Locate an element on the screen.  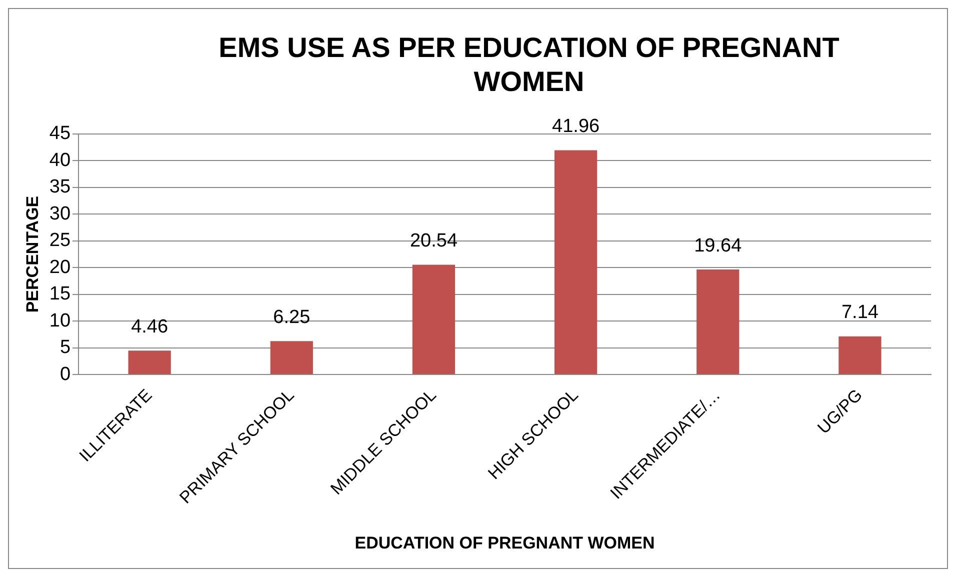
y-tick-label: 10 is located at coordinates (60, 321).